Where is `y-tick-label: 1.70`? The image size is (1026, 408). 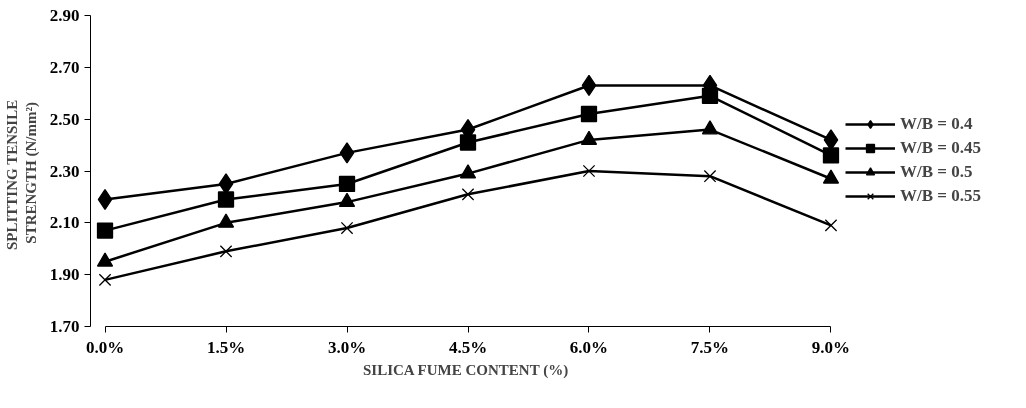 y-tick-label: 1.70 is located at coordinates (64, 326).